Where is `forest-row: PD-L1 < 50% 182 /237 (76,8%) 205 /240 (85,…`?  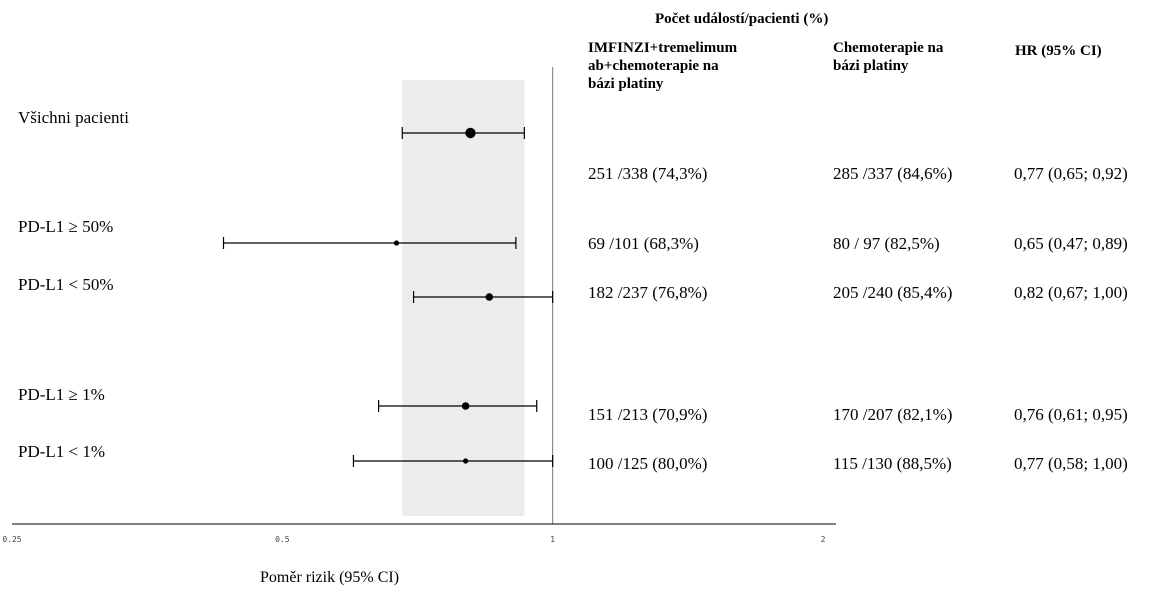
forest-row: PD-L1 < 50% 182 /237 (76,8%) 205 /240 (85,… is located at coordinates (573, 289).